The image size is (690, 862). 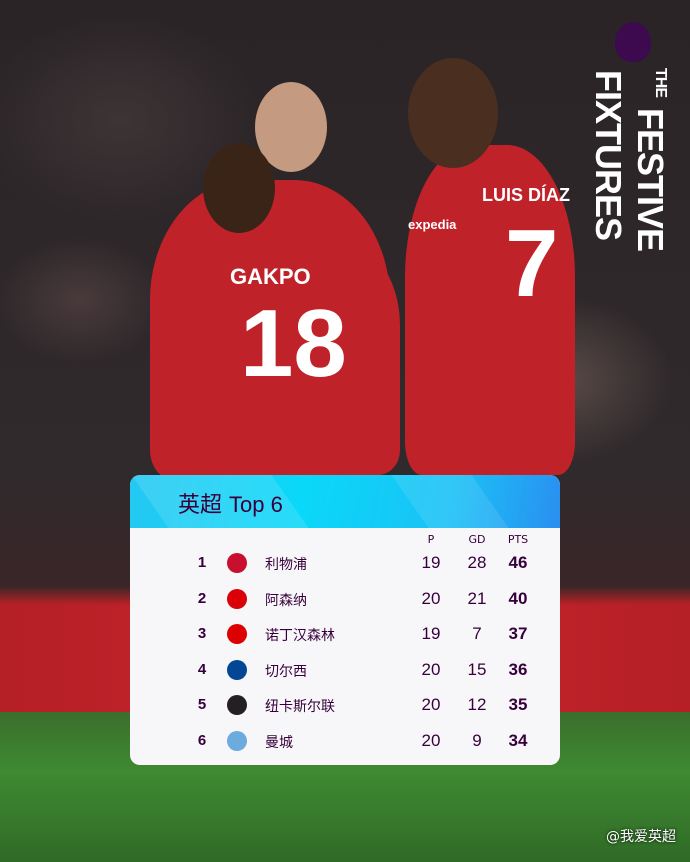 I want to click on team-name: 诺丁汉森林, so click(x=300, y=636).